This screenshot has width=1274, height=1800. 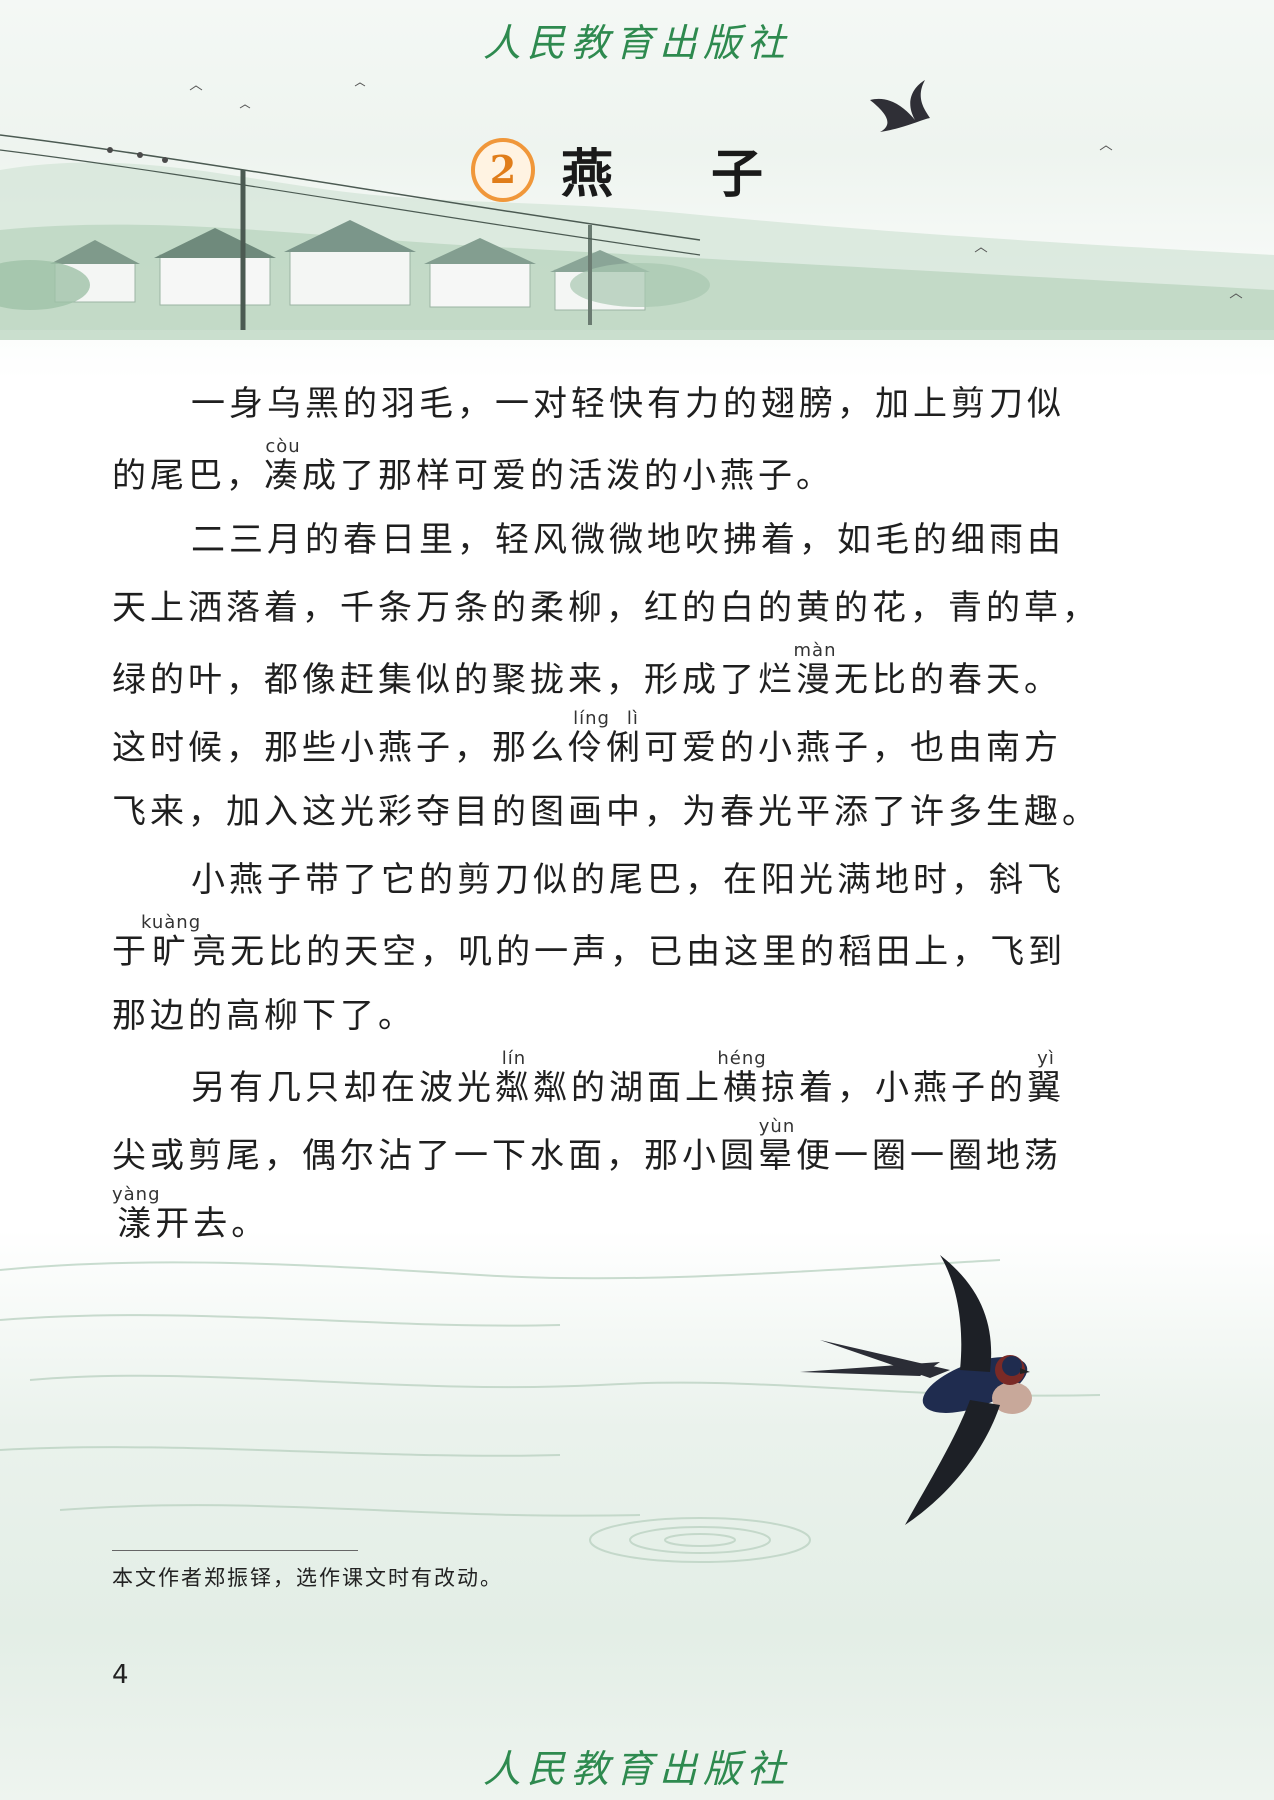 What do you see at coordinates (264, 1016) in the screenshot?
I see `text-line: 那边的高柳下了。` at bounding box center [264, 1016].